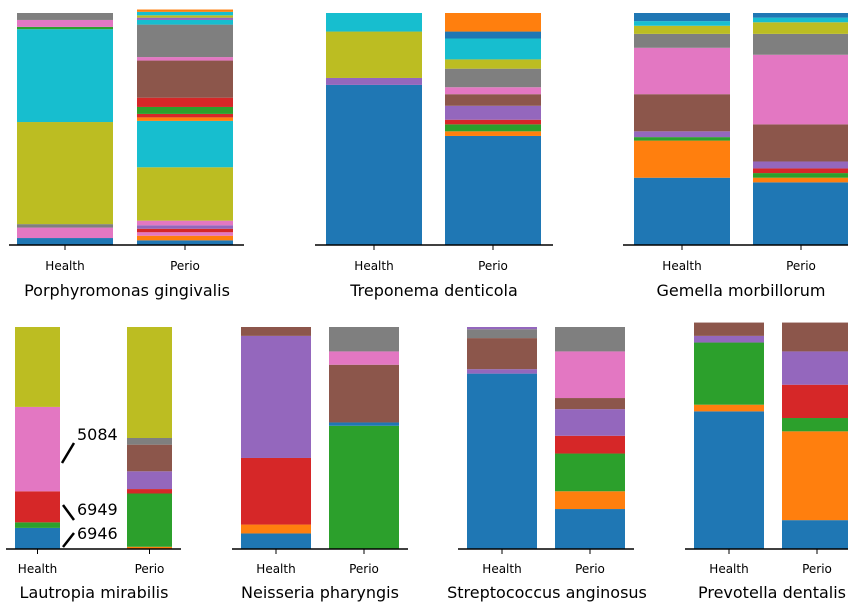 The width and height of the screenshot is (848, 603). I want to click on panel-gemella-morbillorum: Health Perio Gemella morbillorum, so click(735, 156).